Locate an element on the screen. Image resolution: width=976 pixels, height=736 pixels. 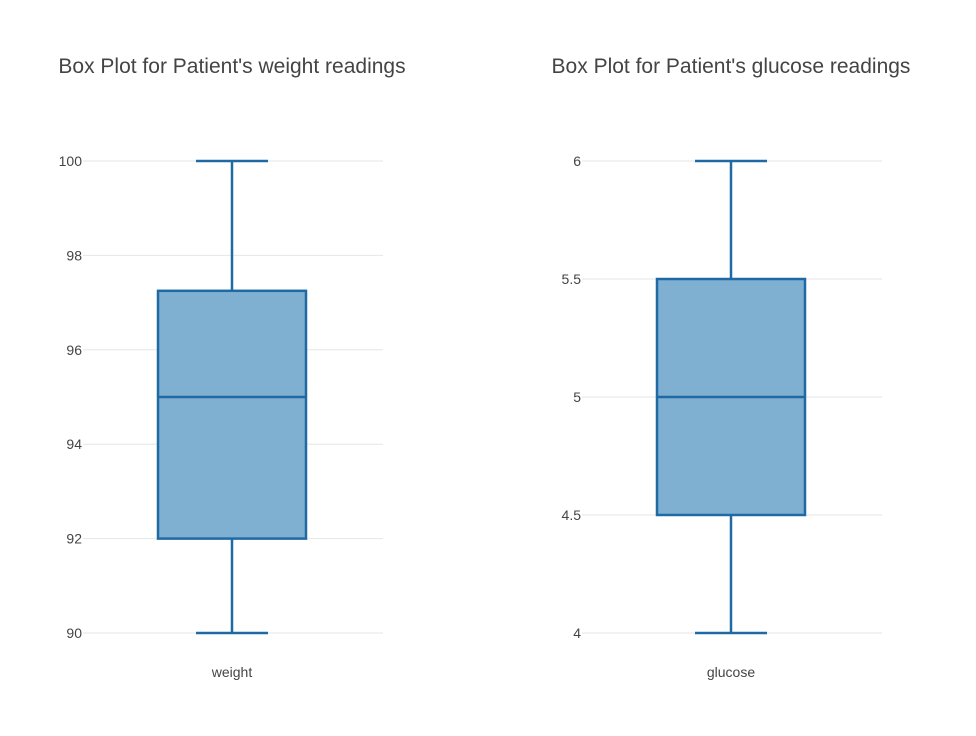
glucose-y-tick-label: 5 is located at coordinates (577, 397).